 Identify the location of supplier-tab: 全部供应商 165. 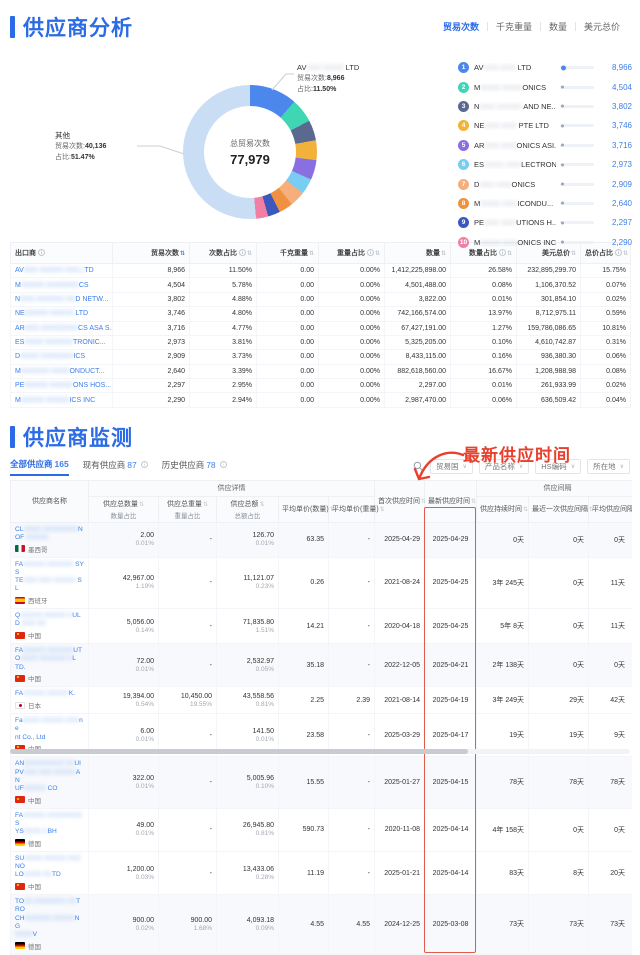
(39, 467).